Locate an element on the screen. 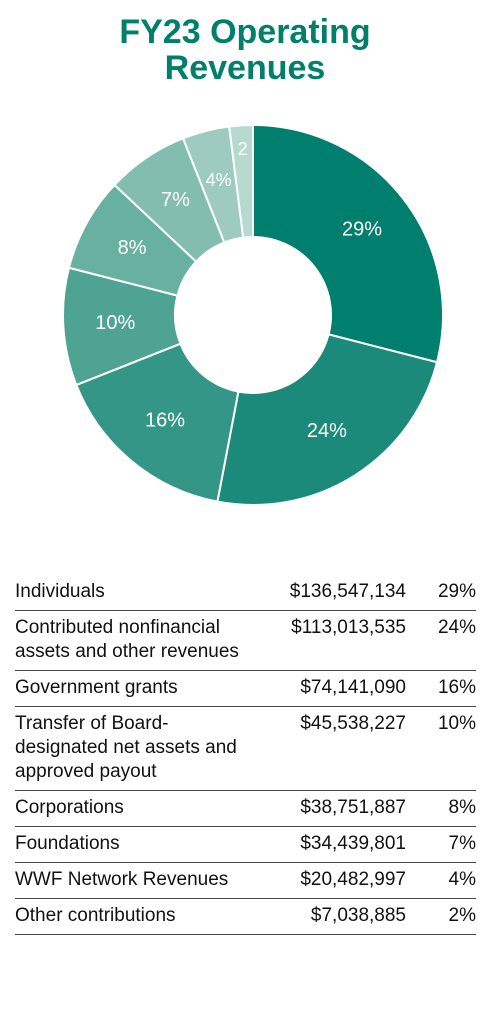 The height and width of the screenshot is (1026, 490). table-row: Government grants $74,141,090 16% is located at coordinates (245, 688).